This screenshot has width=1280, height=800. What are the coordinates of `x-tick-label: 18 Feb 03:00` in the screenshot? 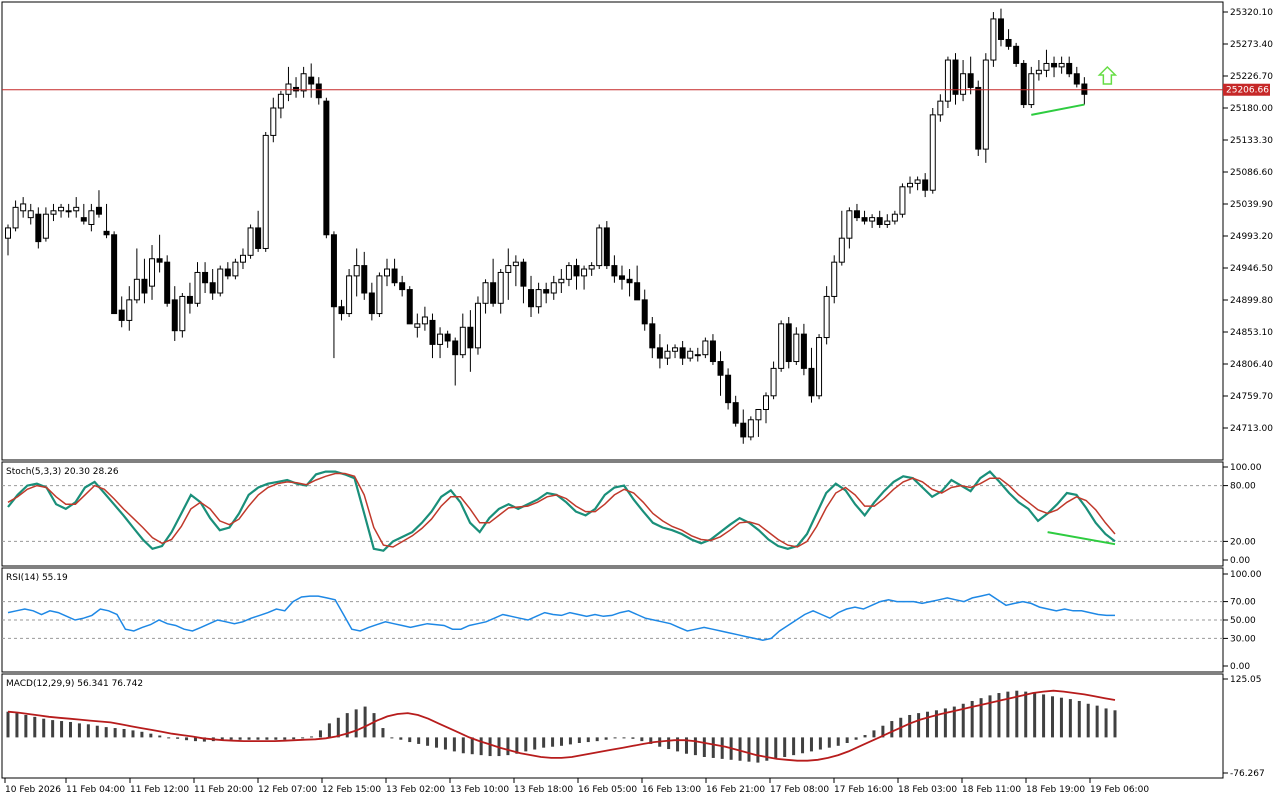 It's located at (927, 790).